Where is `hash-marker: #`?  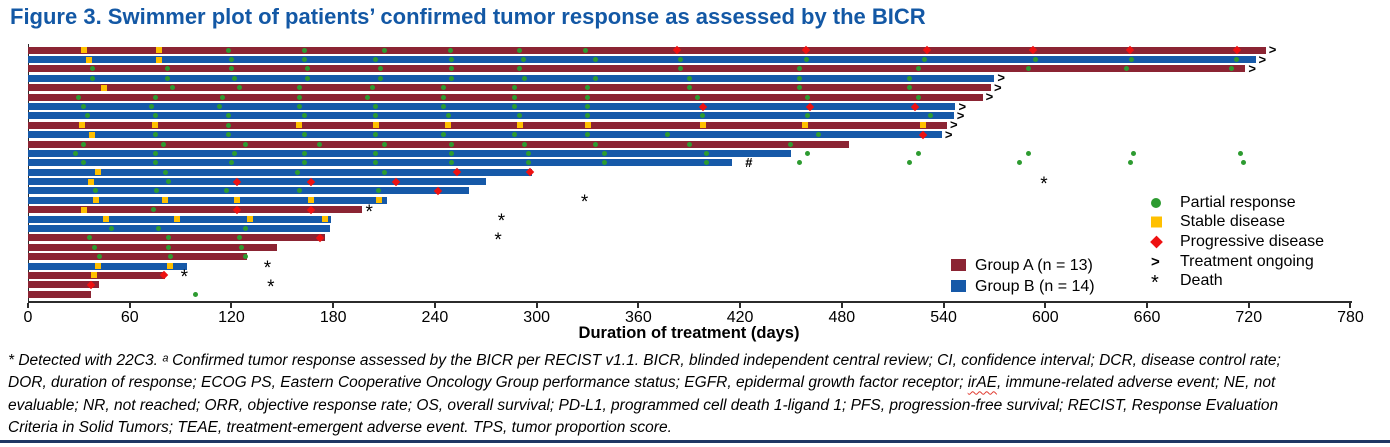 hash-marker: # is located at coordinates (749, 162).